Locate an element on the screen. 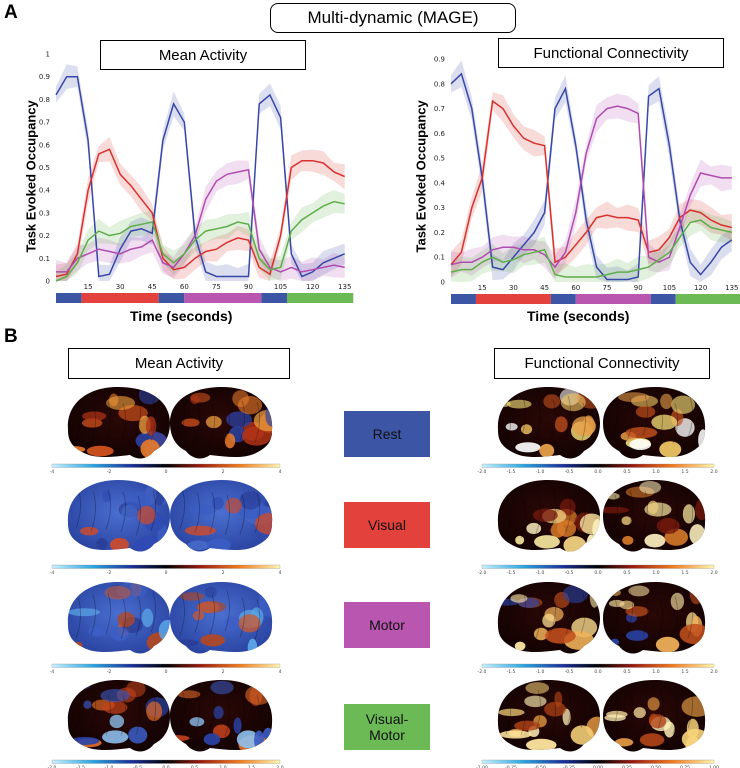 Image resolution: width=740 pixels, height=768 pixels. chart2-band-visual-motor is located at coordinates (591, 245).